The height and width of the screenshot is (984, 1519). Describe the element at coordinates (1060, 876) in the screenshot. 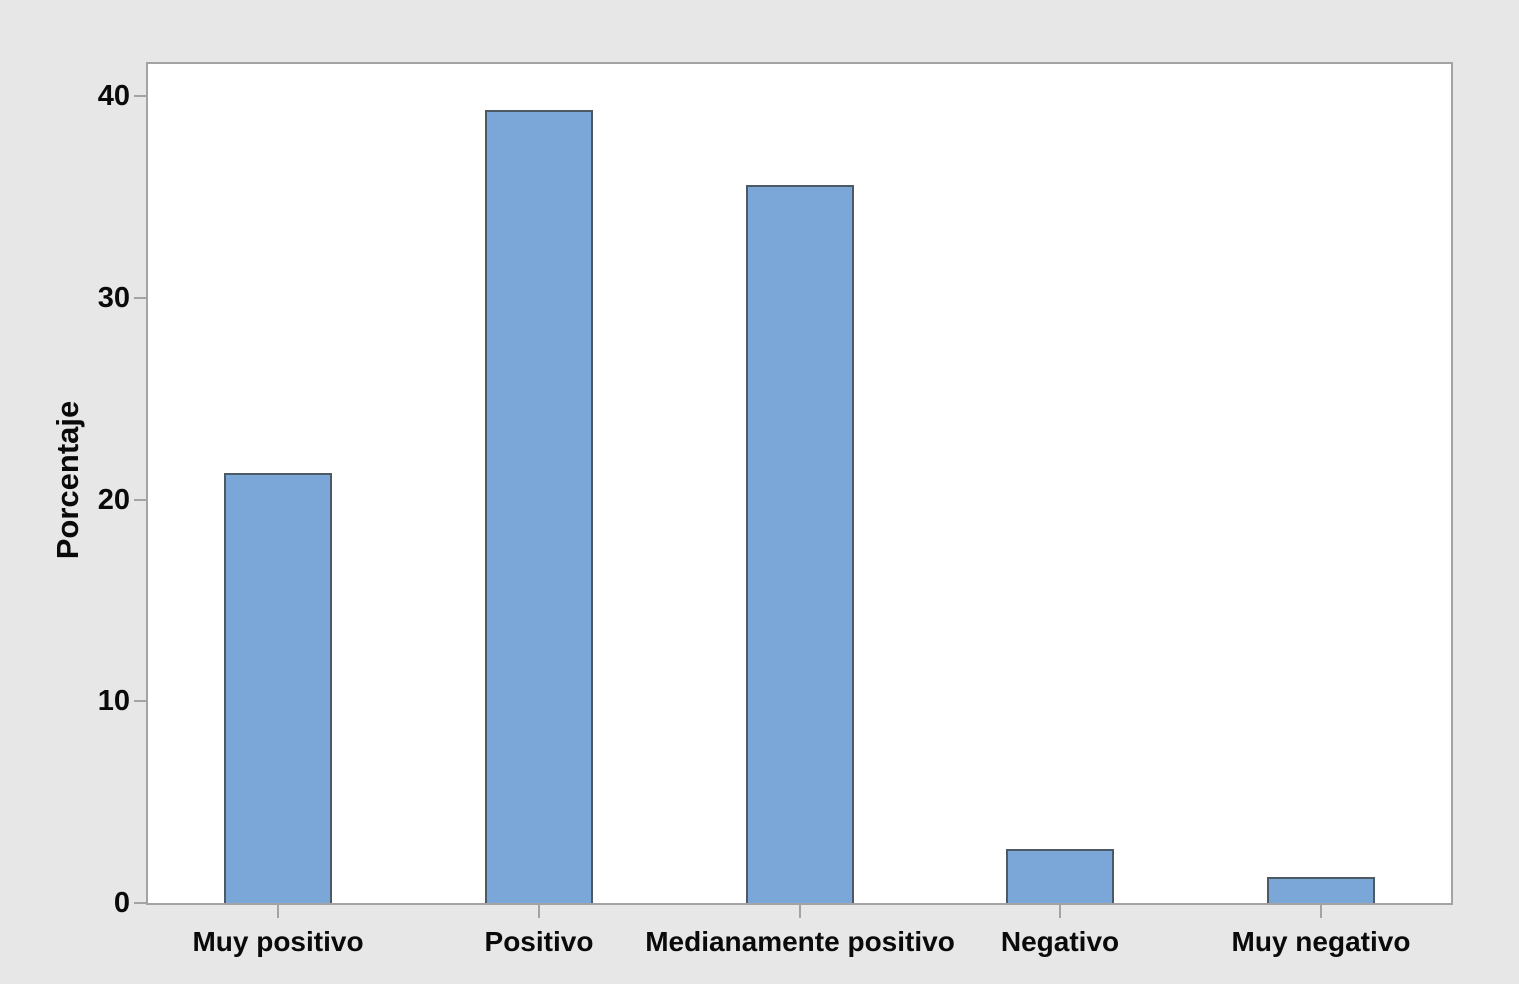

I see `bar-negativo` at that location.